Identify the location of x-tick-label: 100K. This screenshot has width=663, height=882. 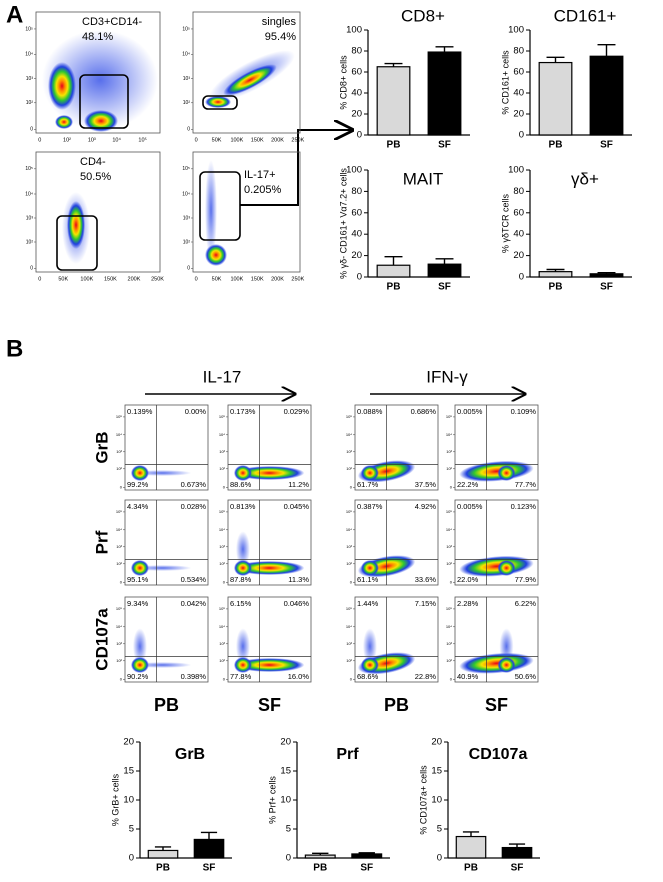
(86, 279).